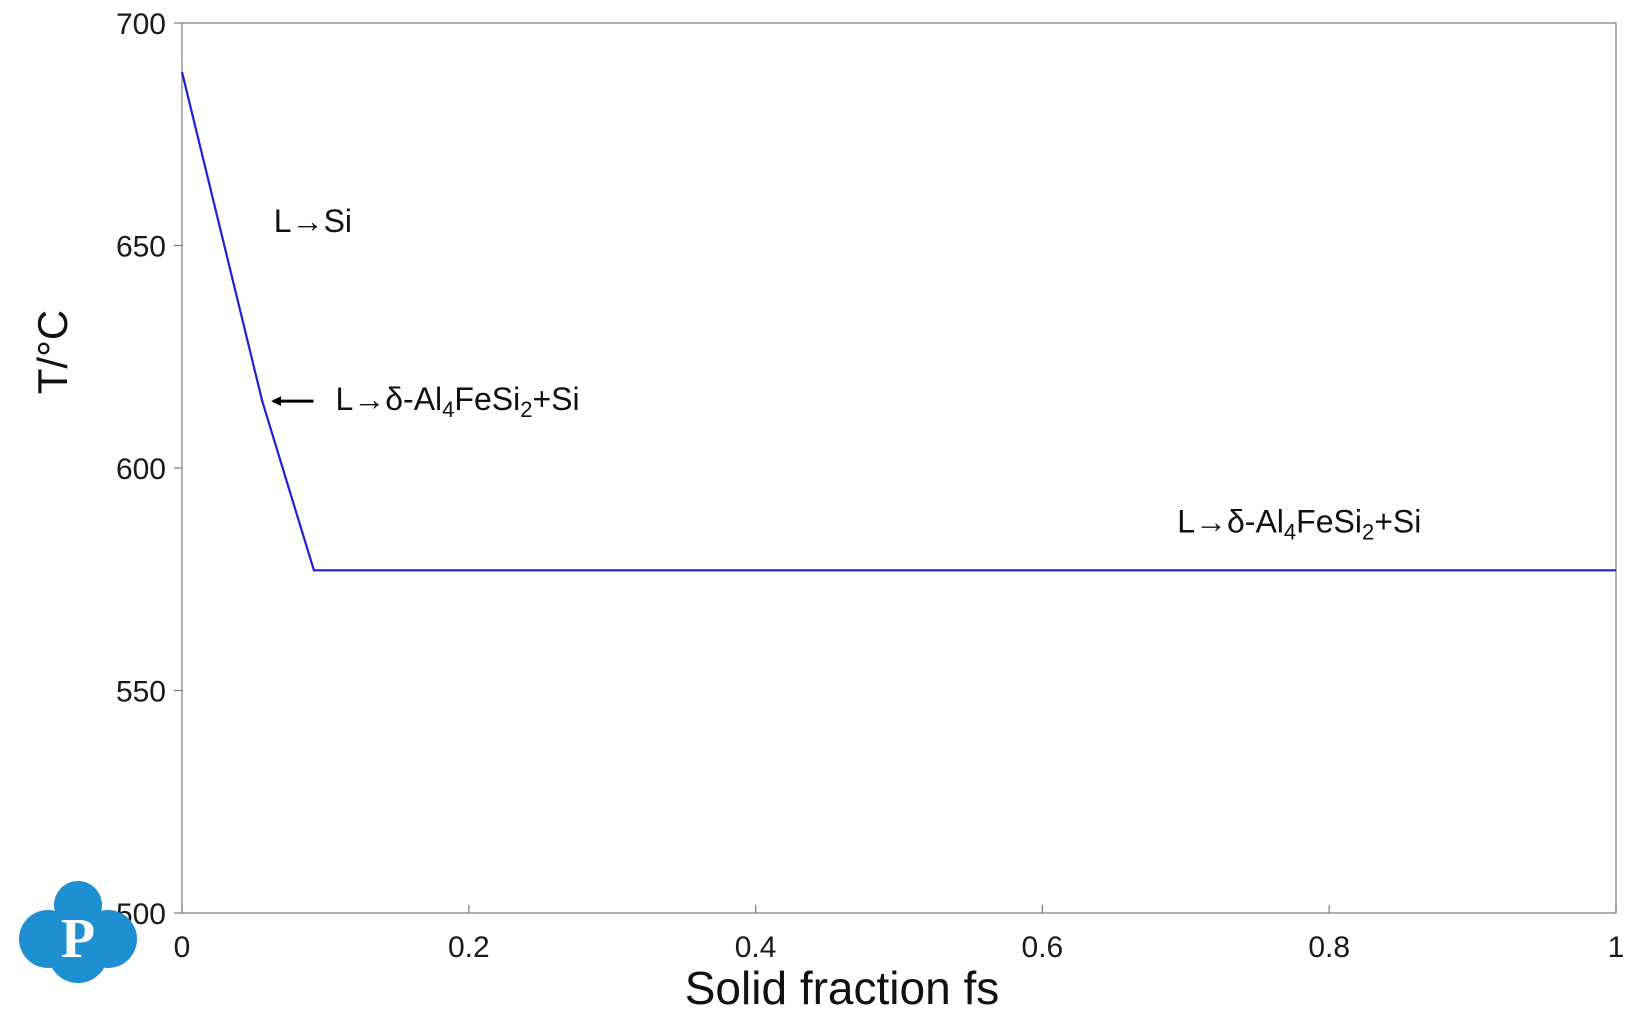 This screenshot has height=1026, width=1632. I want to click on y-tick-label: 600, so click(141, 469).